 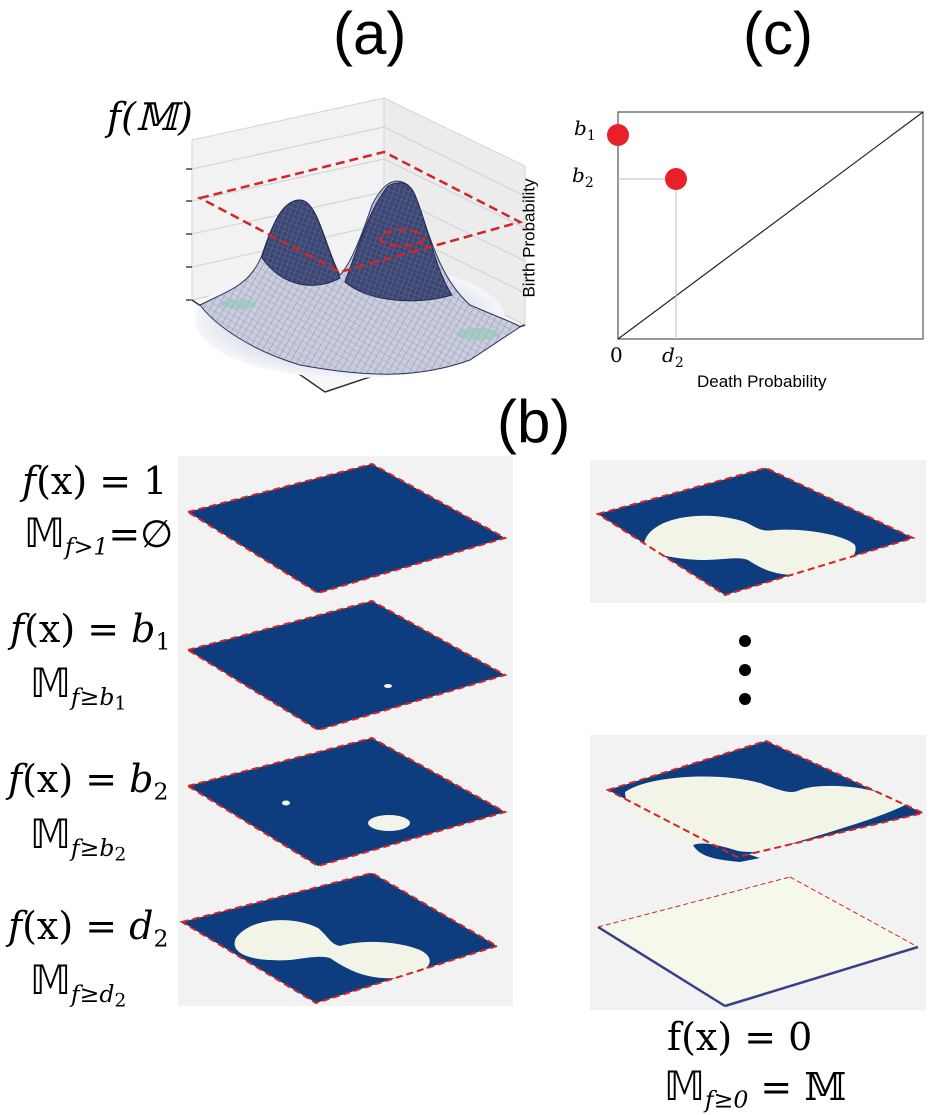 I want to click on level-d2-set: 𝕄f≥d2, so click(x=78, y=985).